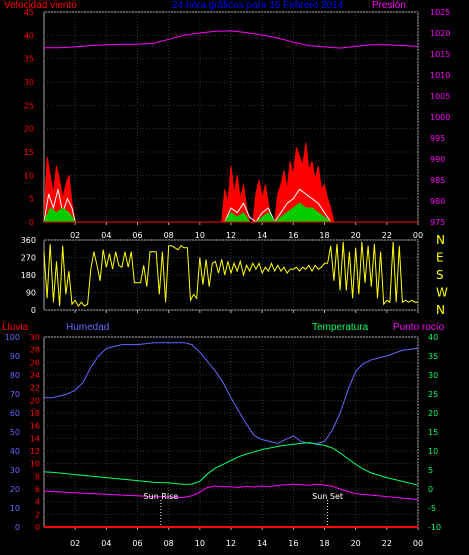 The width and height of the screenshot is (469, 555). Describe the element at coordinates (262, 235) in the screenshot. I see `top-x-tick-label: 14` at that location.